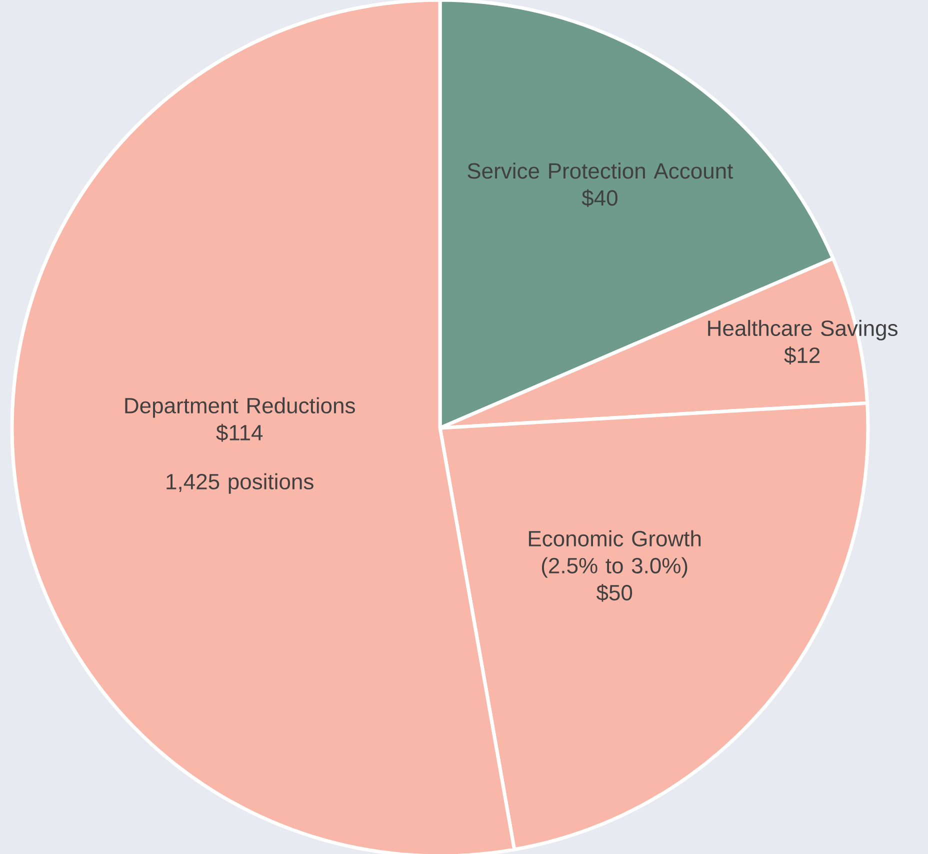 The image size is (928, 854). What do you see at coordinates (802, 355) in the screenshot?
I see `data-label: $12` at bounding box center [802, 355].